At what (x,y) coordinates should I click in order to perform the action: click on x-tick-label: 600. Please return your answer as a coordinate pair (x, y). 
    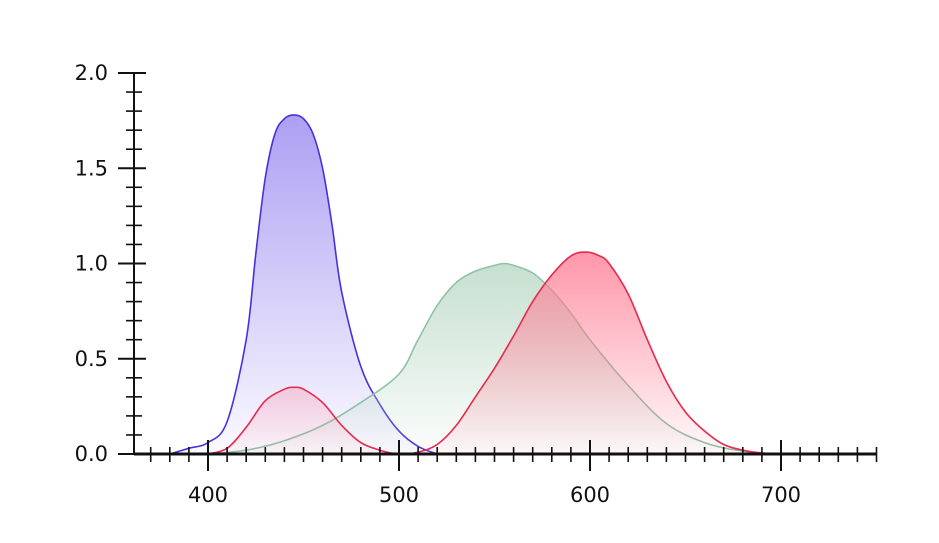
    Looking at the image, I should click on (590, 495).